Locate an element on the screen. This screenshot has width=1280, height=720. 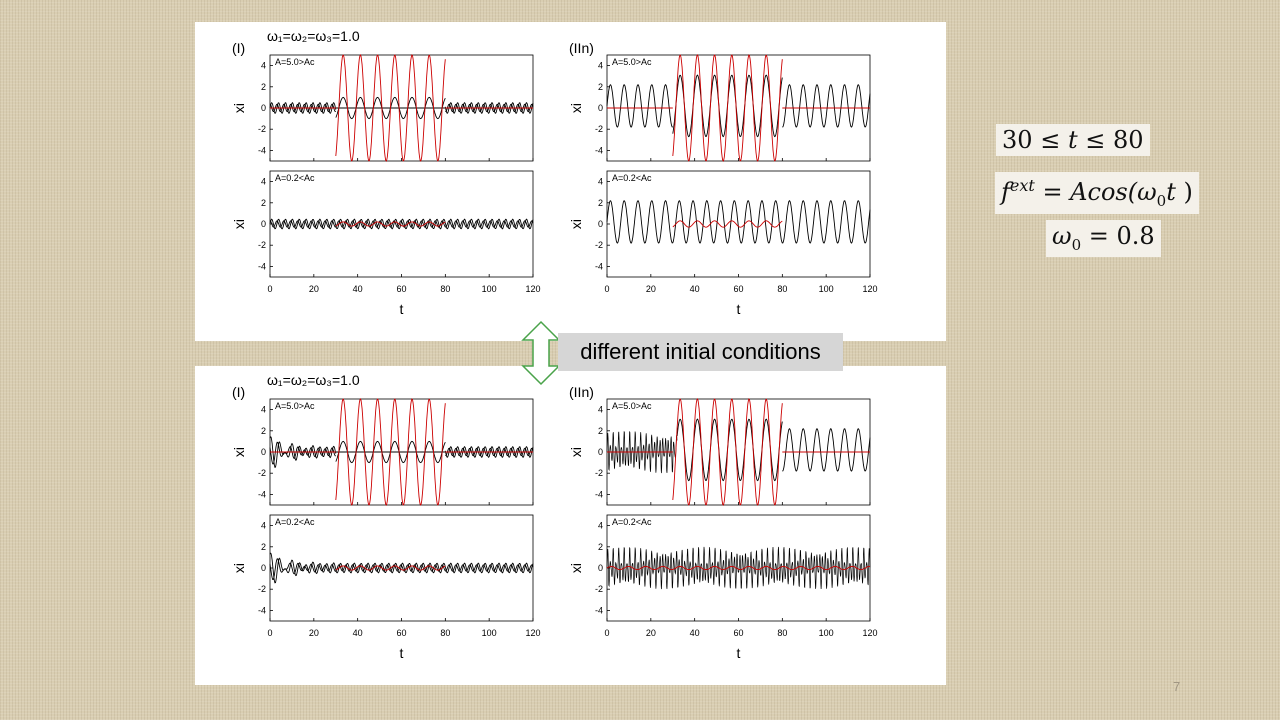
eq2-sup: ext is located at coordinates (1022, 185).